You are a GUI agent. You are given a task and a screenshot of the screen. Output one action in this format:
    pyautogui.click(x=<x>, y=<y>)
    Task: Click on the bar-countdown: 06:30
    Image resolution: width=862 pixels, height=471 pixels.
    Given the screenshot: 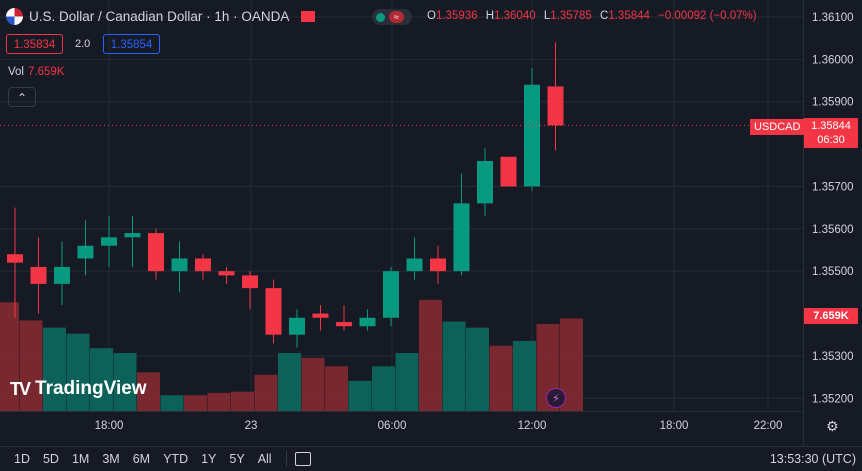 What is the action you would take?
    pyautogui.click(x=831, y=140)
    